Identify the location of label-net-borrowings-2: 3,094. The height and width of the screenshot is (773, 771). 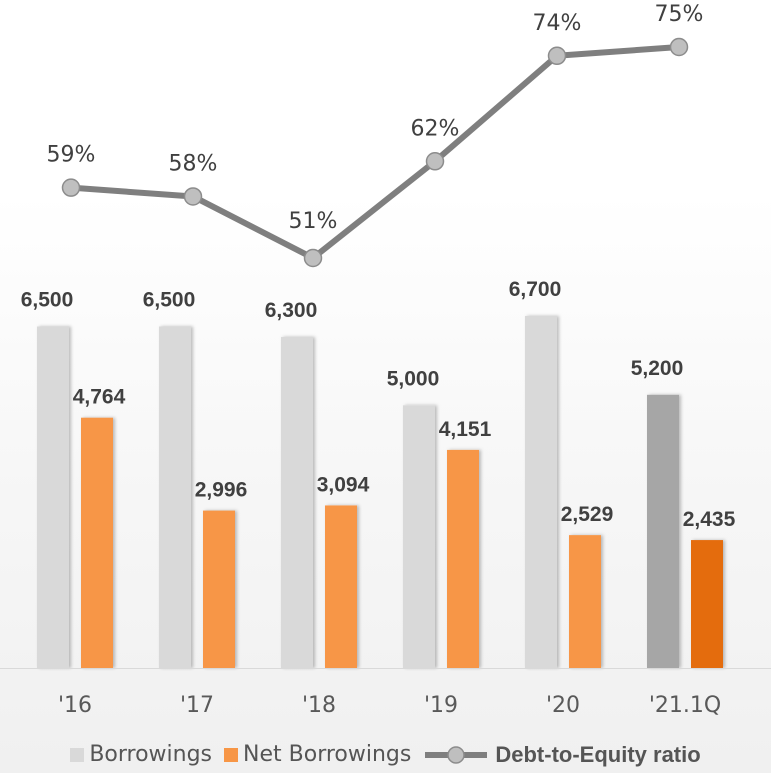
(343, 484).